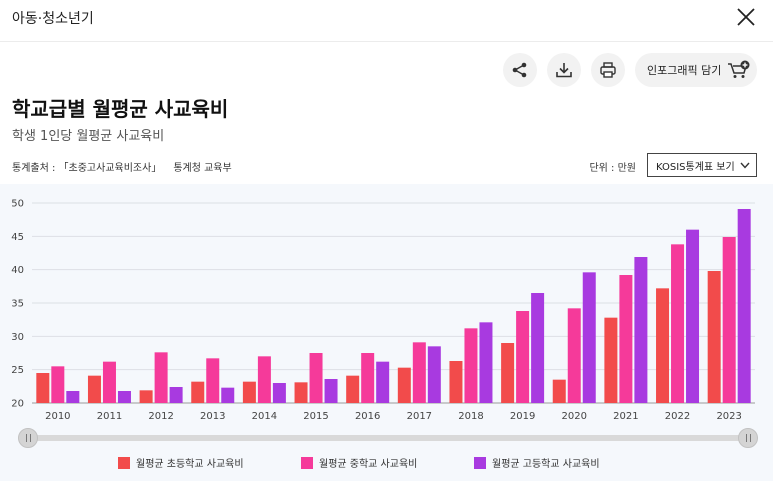 The width and height of the screenshot is (773, 481). Describe the element at coordinates (677, 416) in the screenshot. I see `x-tick-label: 2022` at that location.